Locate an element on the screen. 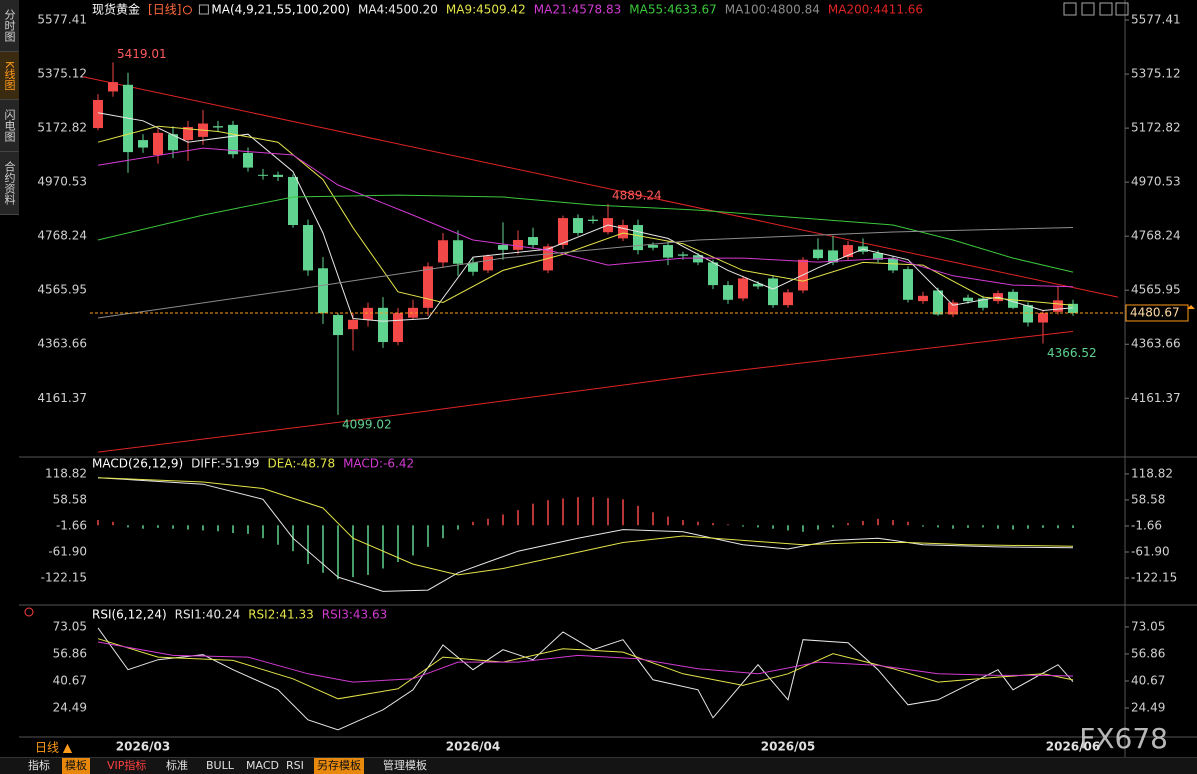  legend-entry: MA200:4411.66 is located at coordinates (875, 10).